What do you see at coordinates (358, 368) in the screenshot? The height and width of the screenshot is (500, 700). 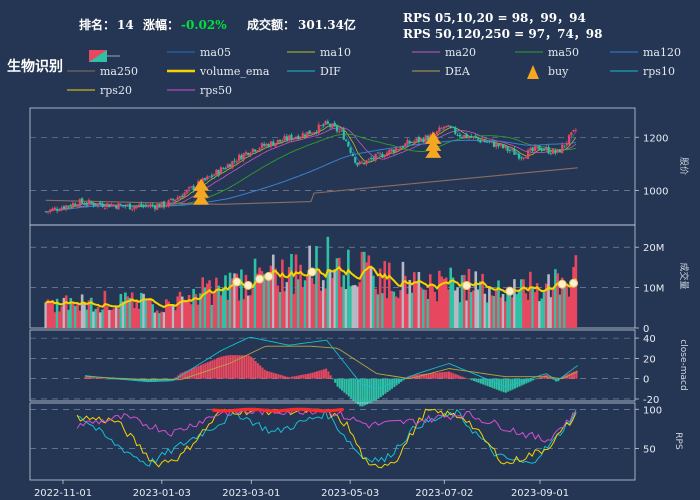 I see `macd-panel: -20 0 20 40 close-macd` at bounding box center [358, 368].